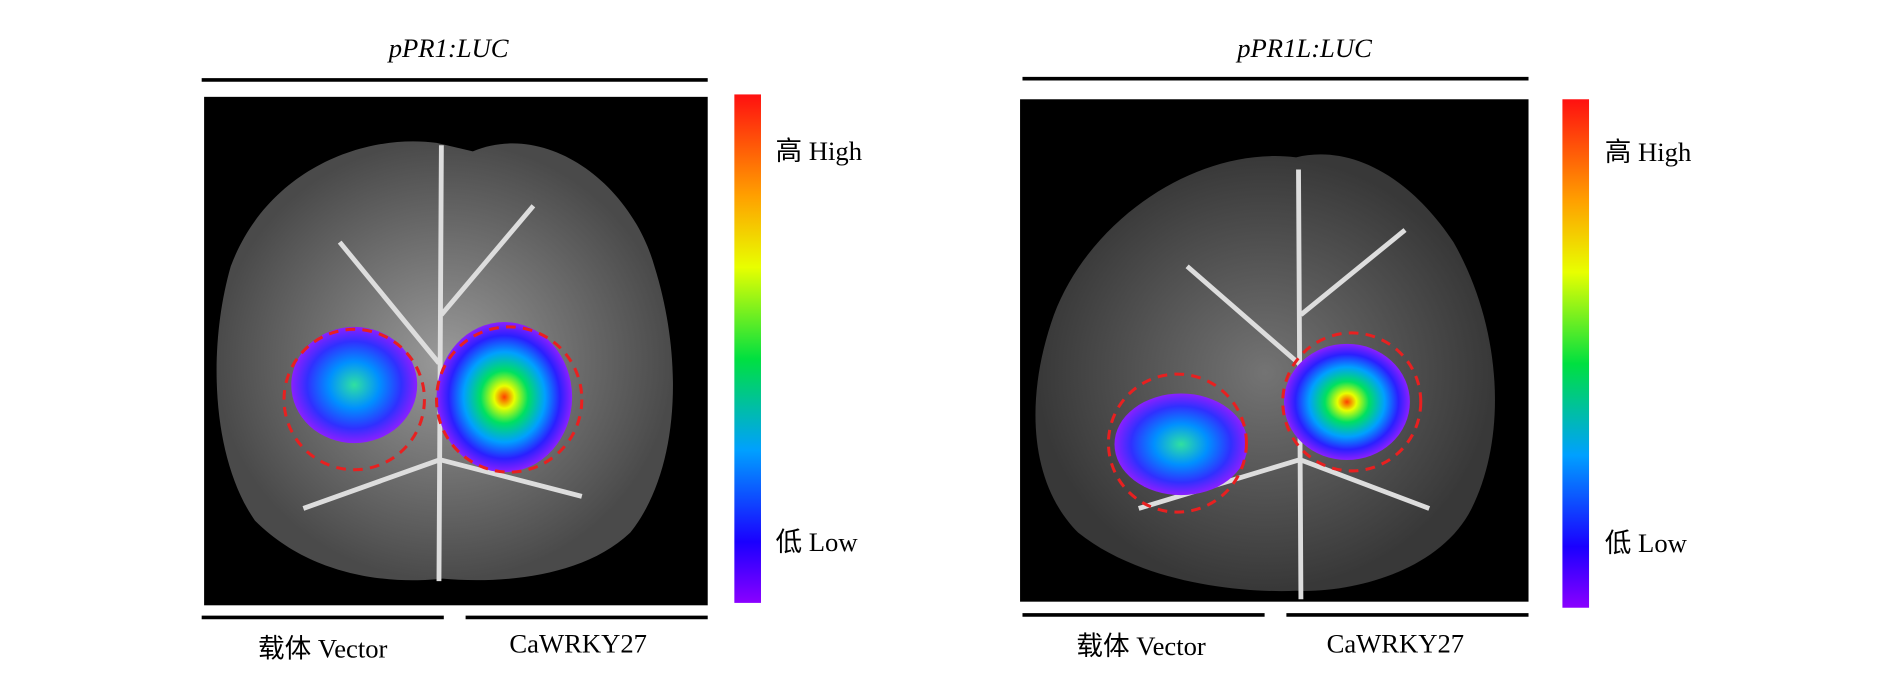 This screenshot has width=1890, height=684. I want to click on panel-title: pPR1L:LUC, so click(1303, 48).